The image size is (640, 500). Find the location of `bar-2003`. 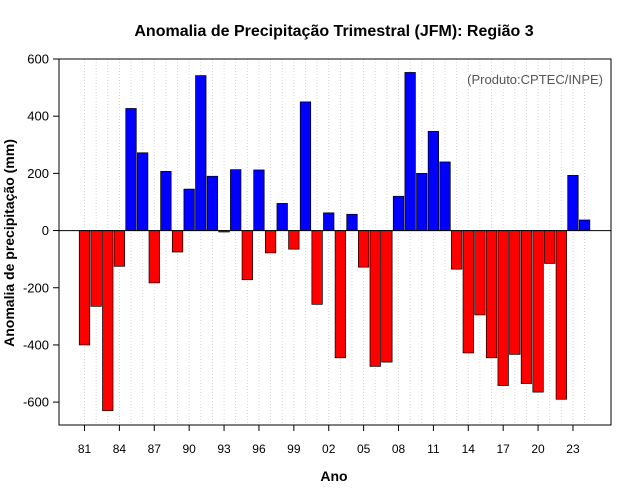

bar-2003 is located at coordinates (340, 294).